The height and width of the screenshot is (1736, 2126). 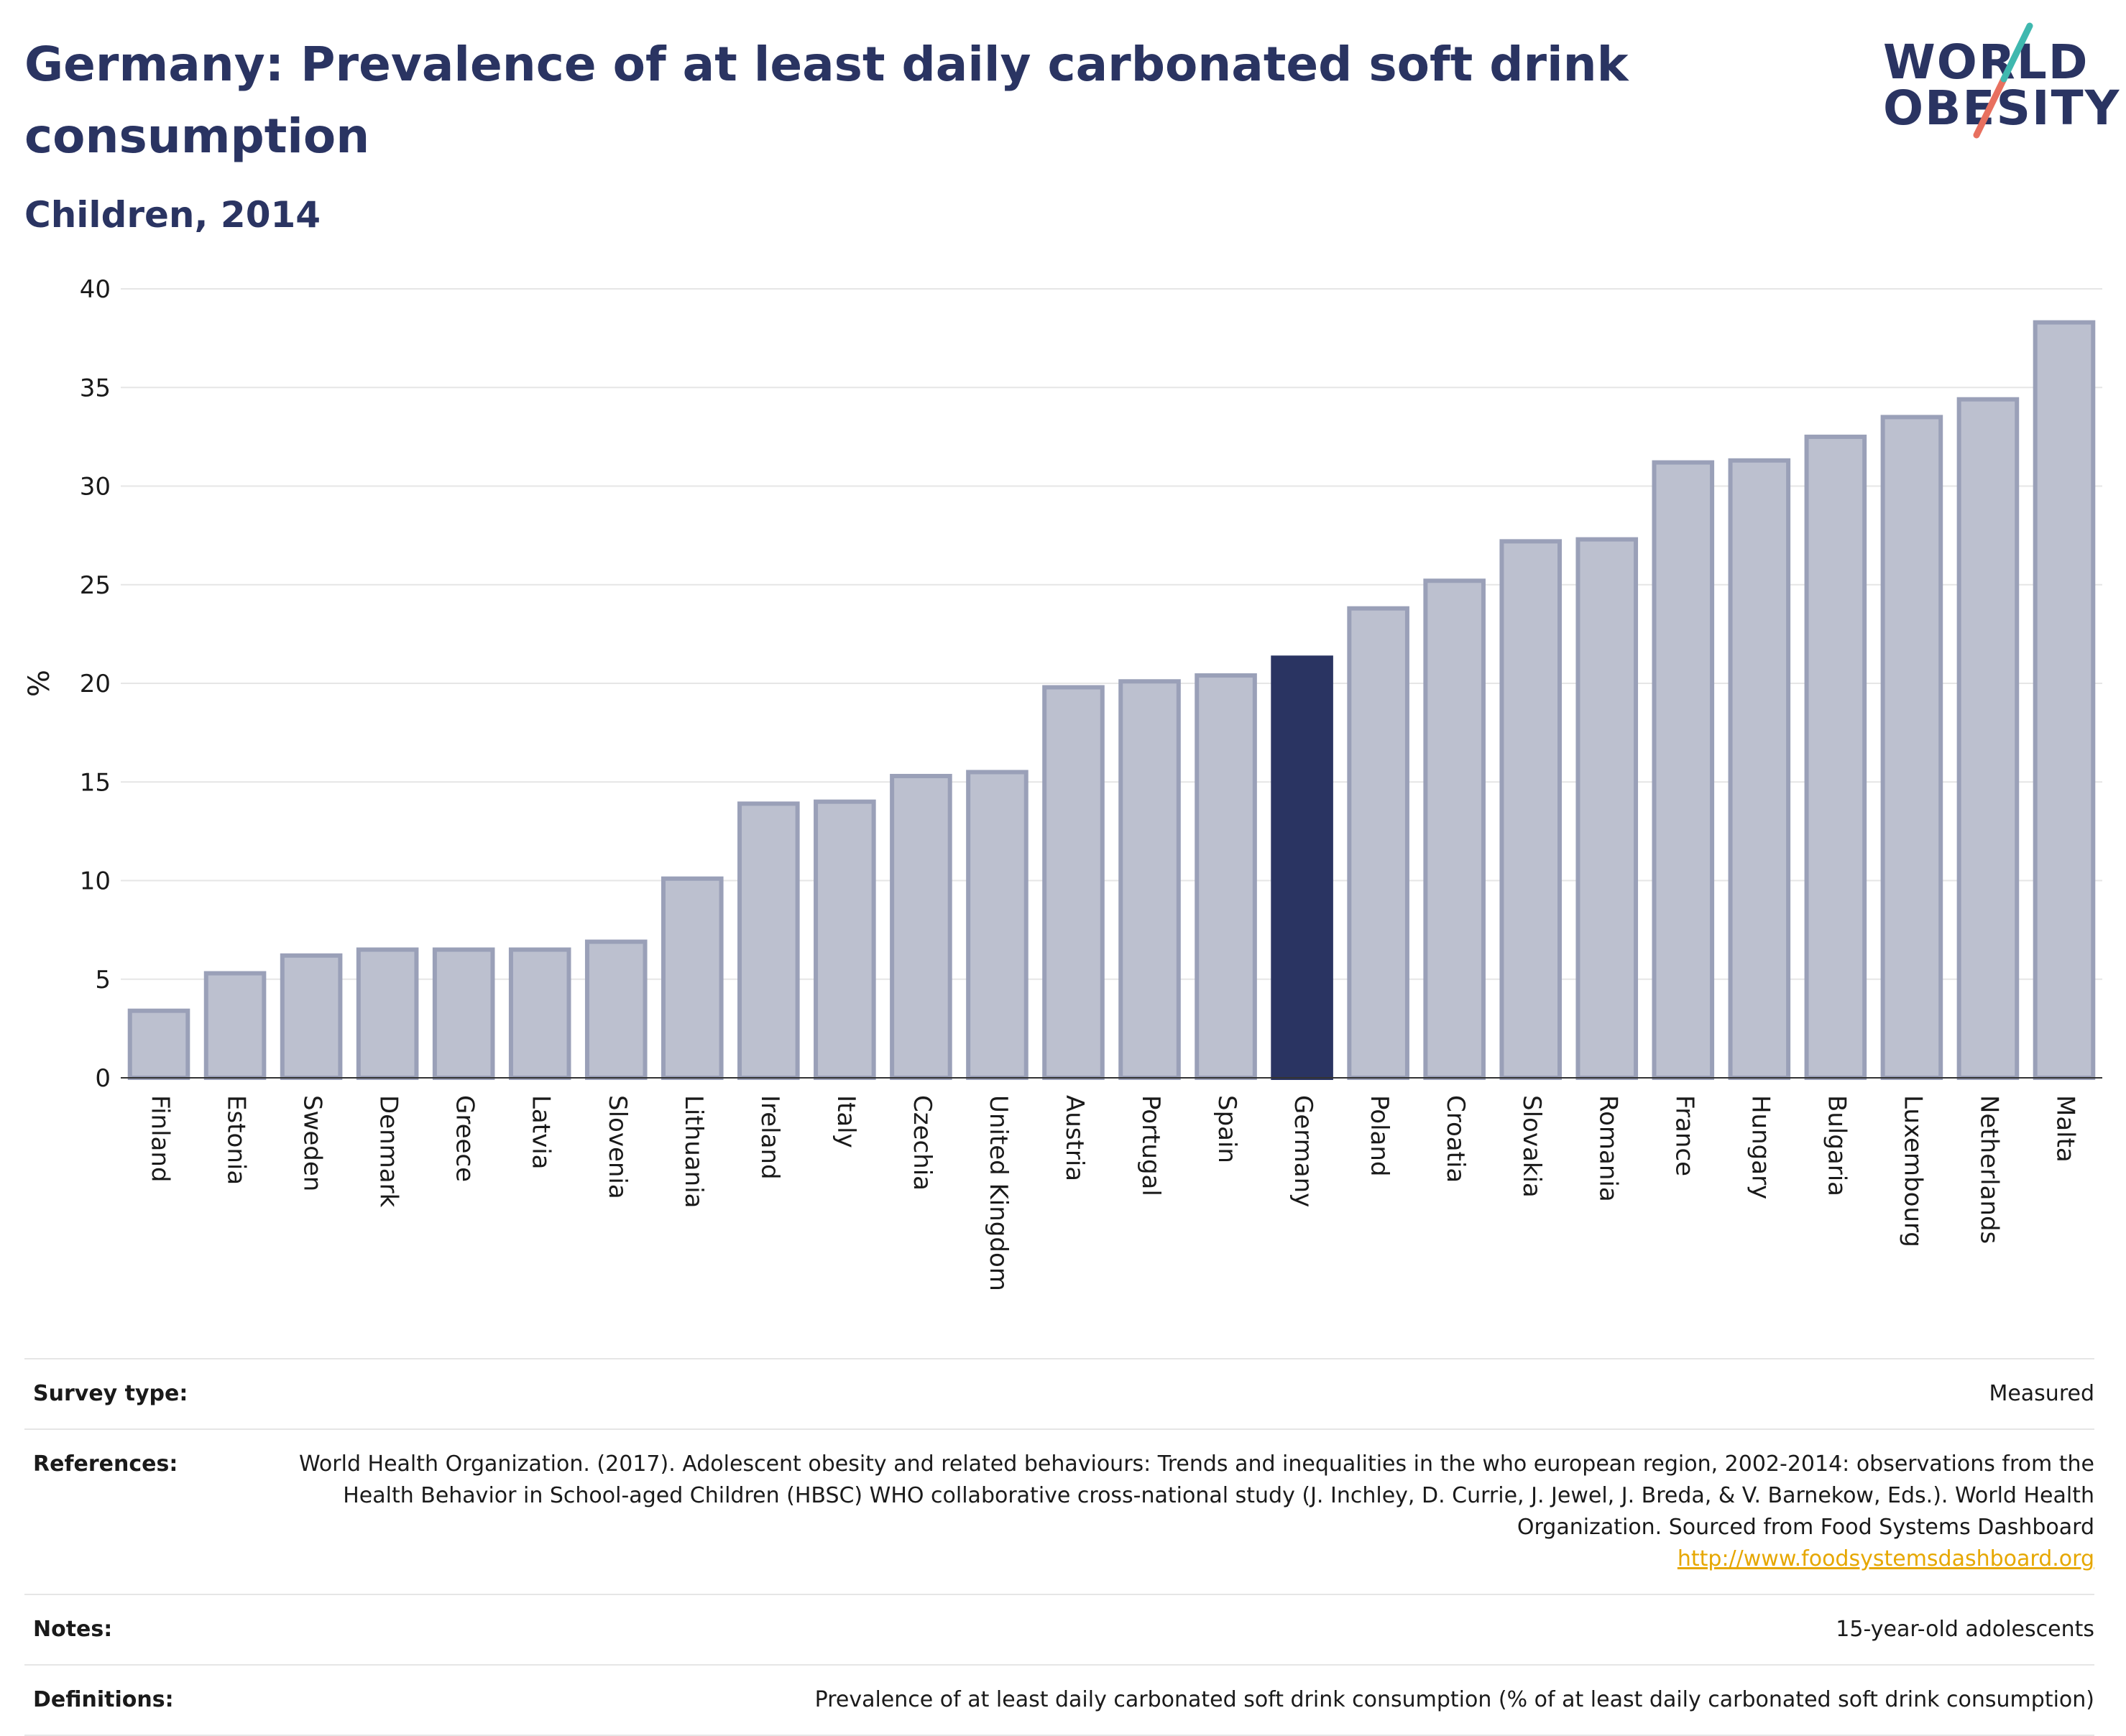 I want to click on y-tick-label: 10, so click(x=95, y=881).